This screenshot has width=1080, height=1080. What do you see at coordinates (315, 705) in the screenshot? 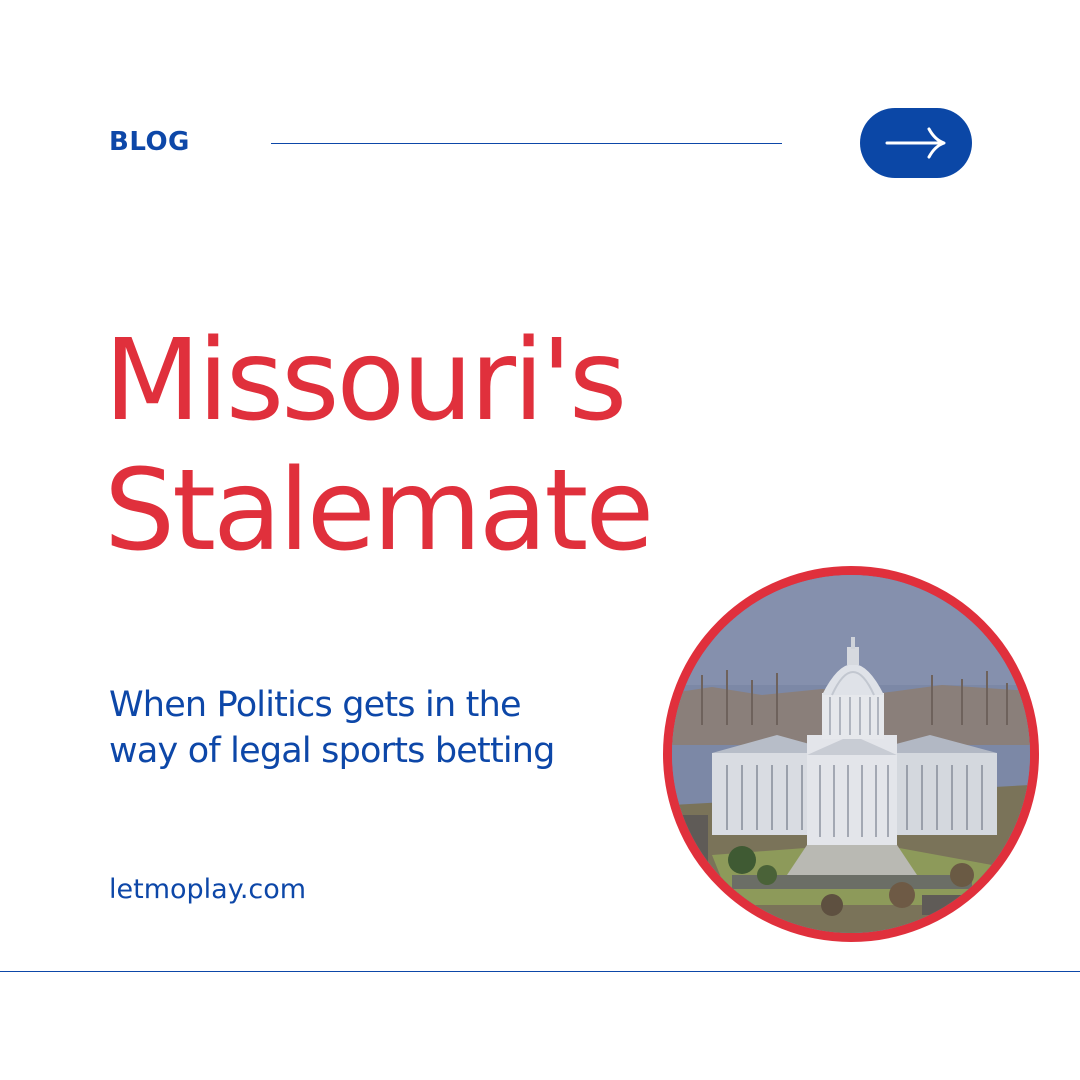
I see `subtitle-line-1: When Politics gets in the` at bounding box center [315, 705].